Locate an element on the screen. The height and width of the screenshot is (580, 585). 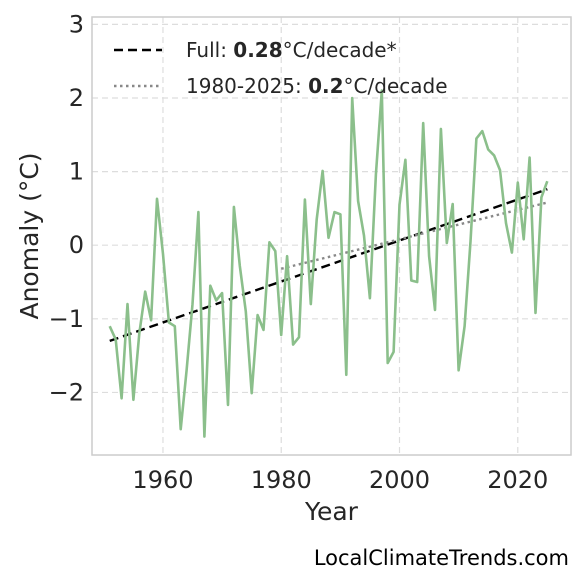
y-tick-label: 3 is located at coordinates (76, 24).